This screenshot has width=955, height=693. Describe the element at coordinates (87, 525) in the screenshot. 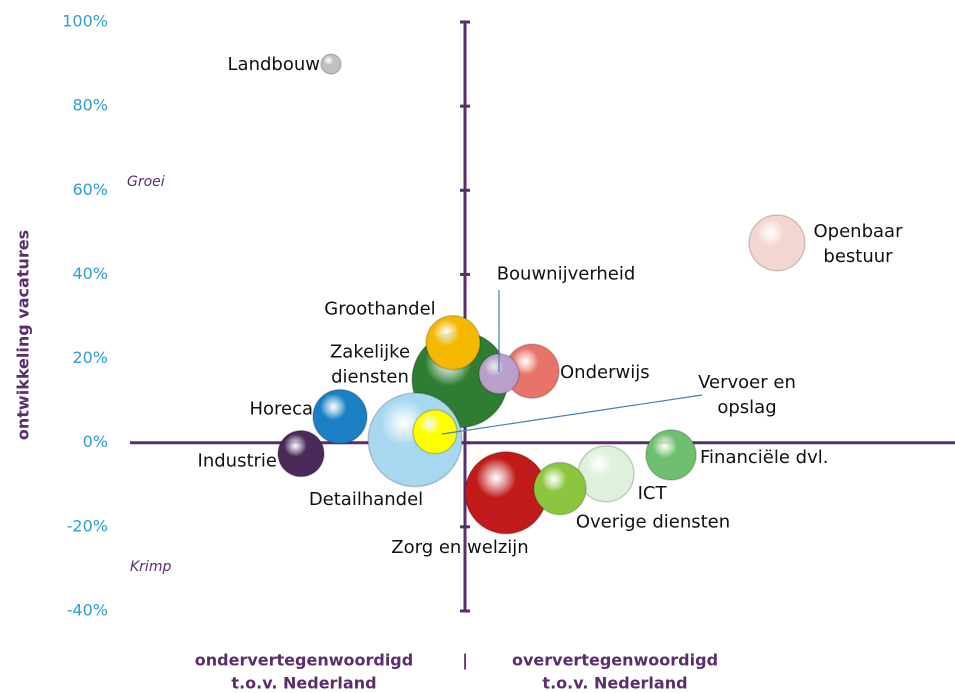

I see `y-tick-label: -20%` at that location.